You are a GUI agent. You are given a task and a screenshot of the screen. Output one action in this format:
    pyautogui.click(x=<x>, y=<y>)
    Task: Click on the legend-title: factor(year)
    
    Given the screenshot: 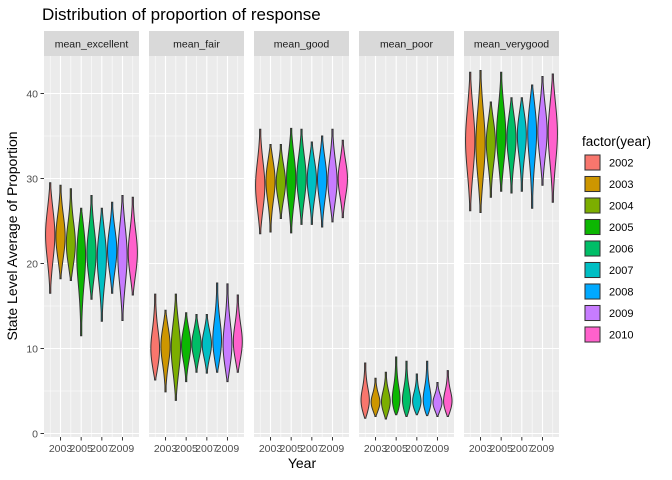 What is the action you would take?
    pyautogui.click(x=616, y=141)
    